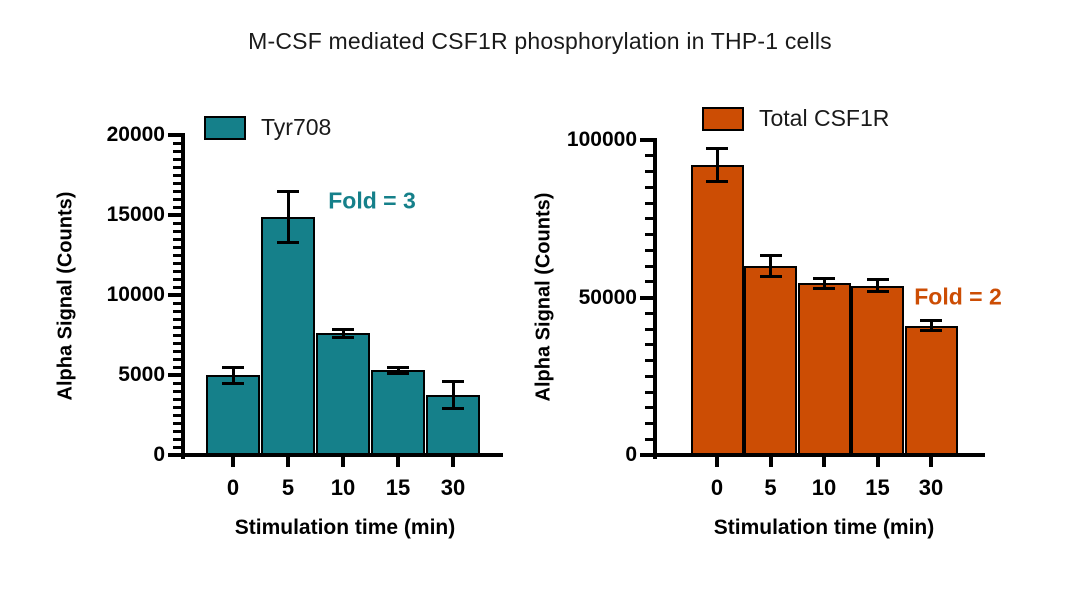 The image size is (1080, 592). Describe the element at coordinates (267, 127) in the screenshot. I see `legend: Tyr708` at that location.